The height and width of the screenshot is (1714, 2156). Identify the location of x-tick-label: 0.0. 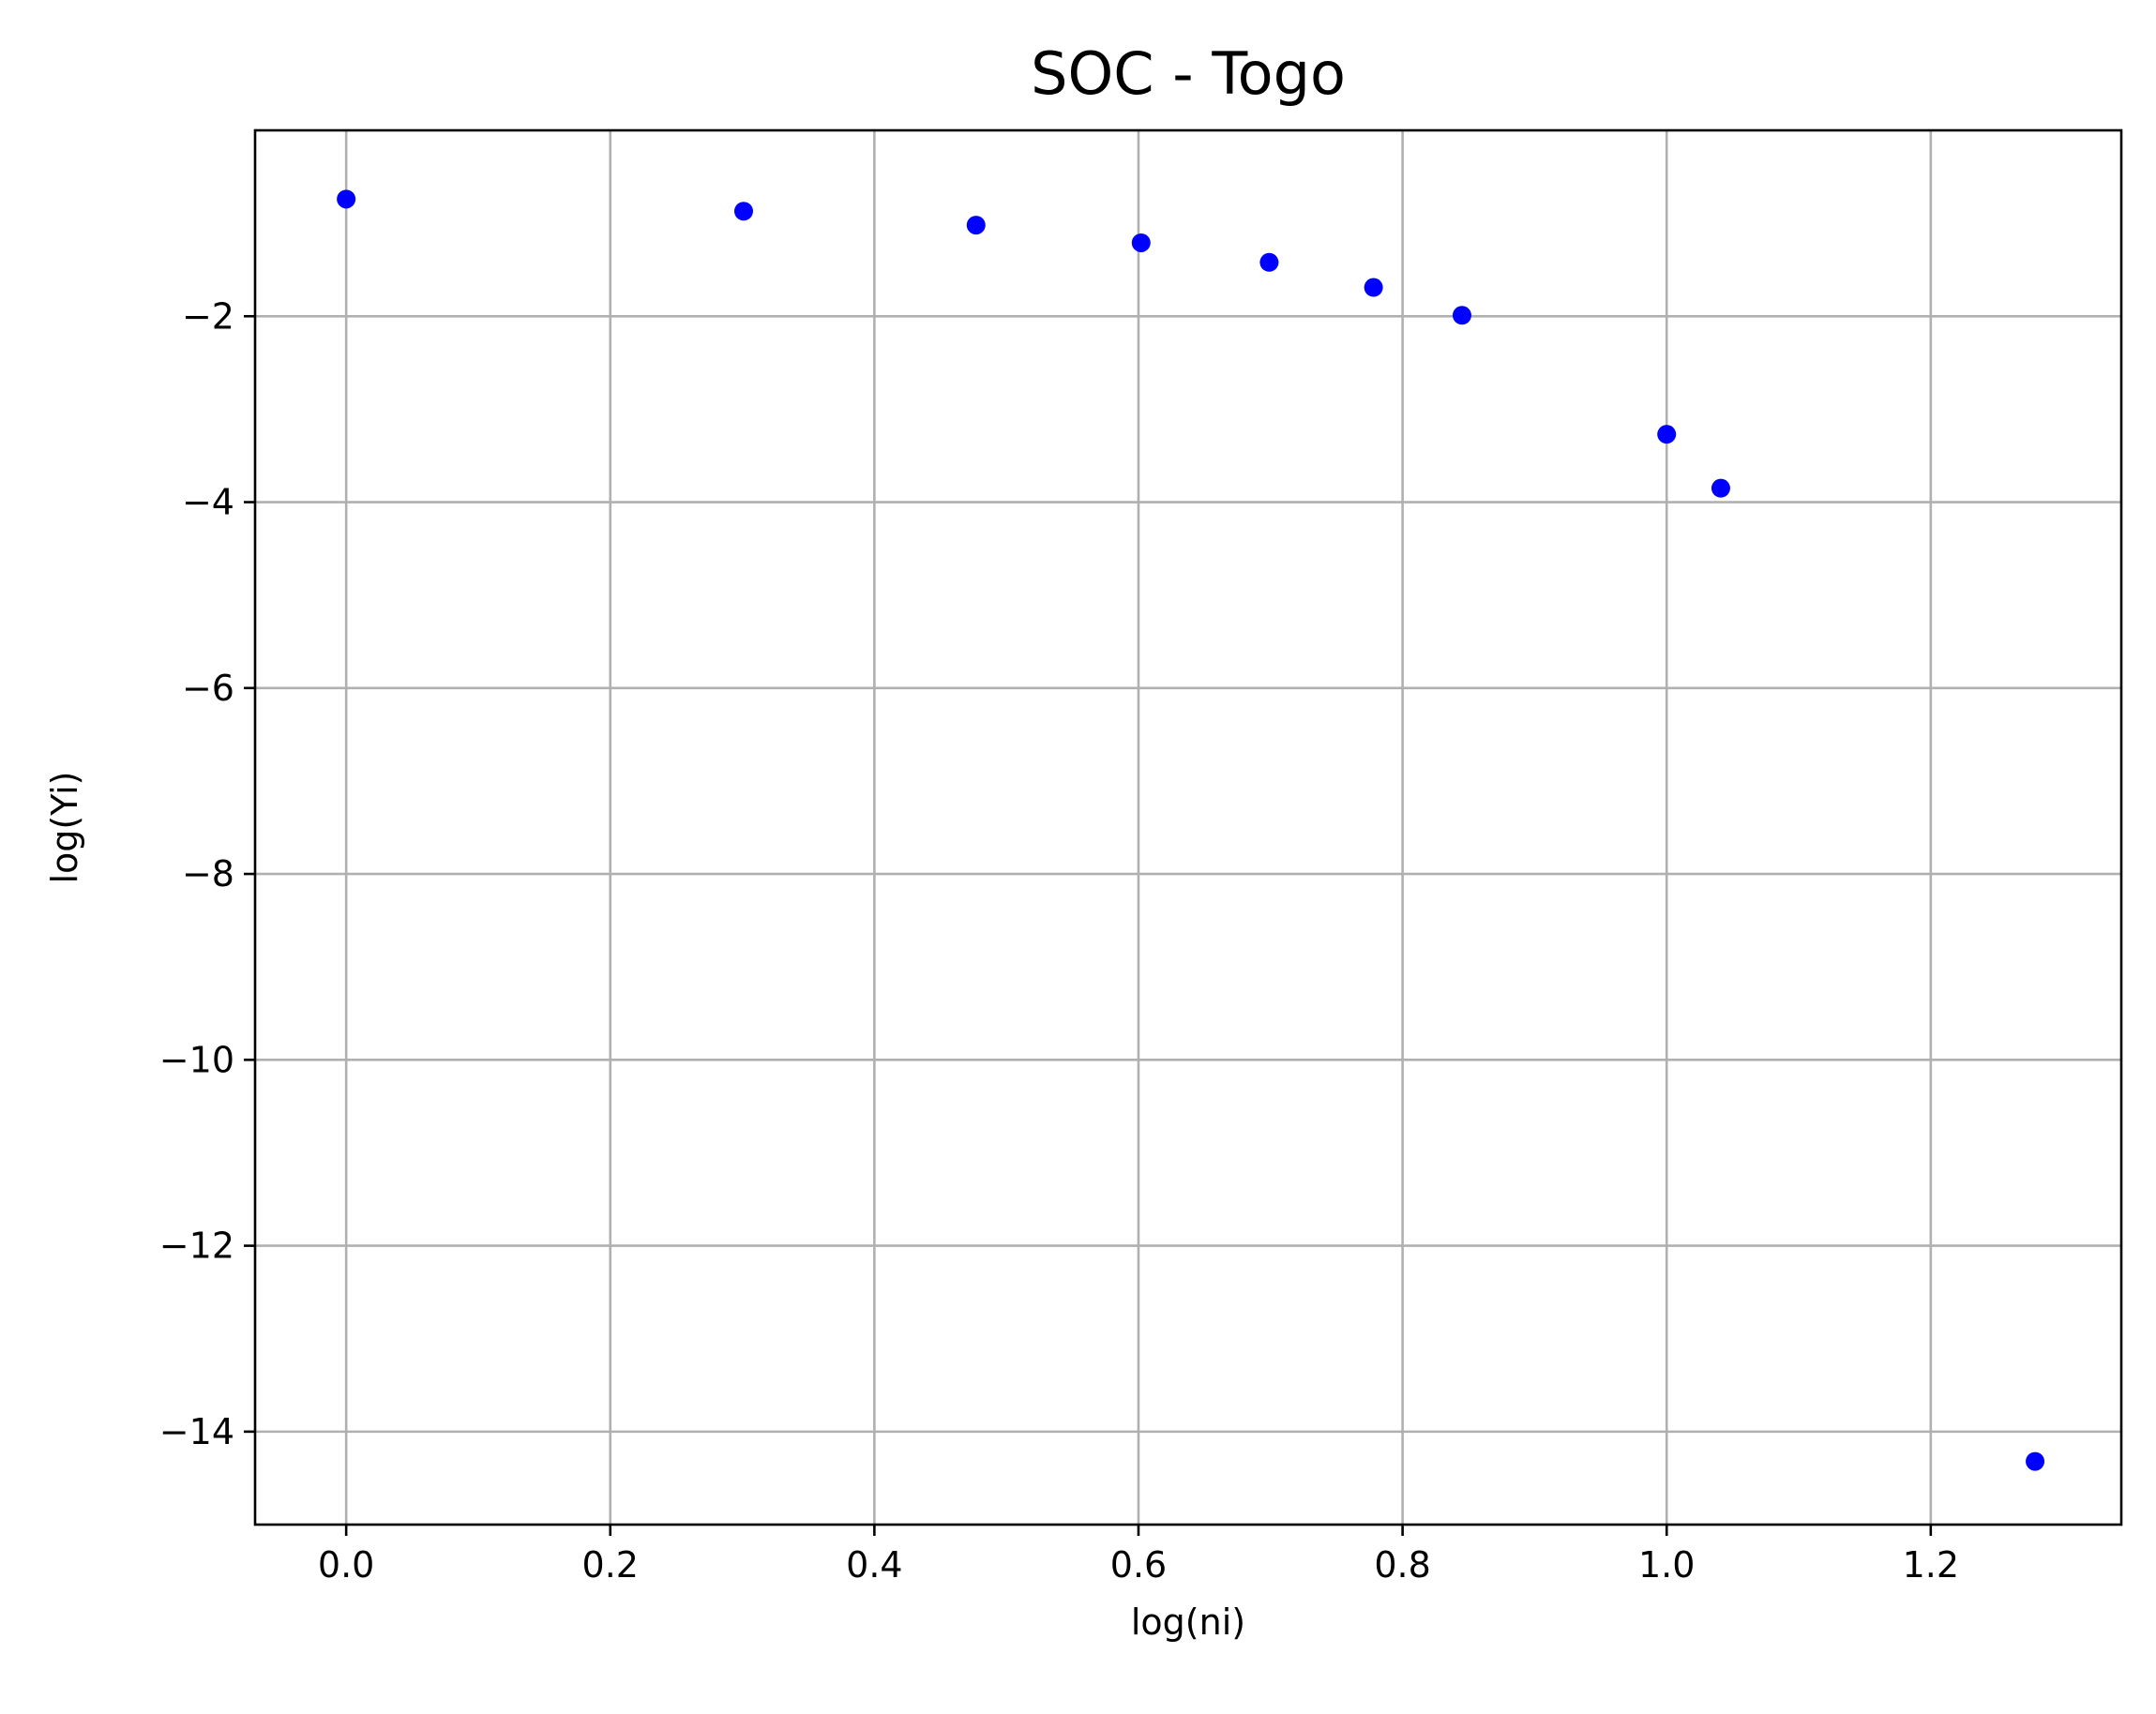
(346, 1565).